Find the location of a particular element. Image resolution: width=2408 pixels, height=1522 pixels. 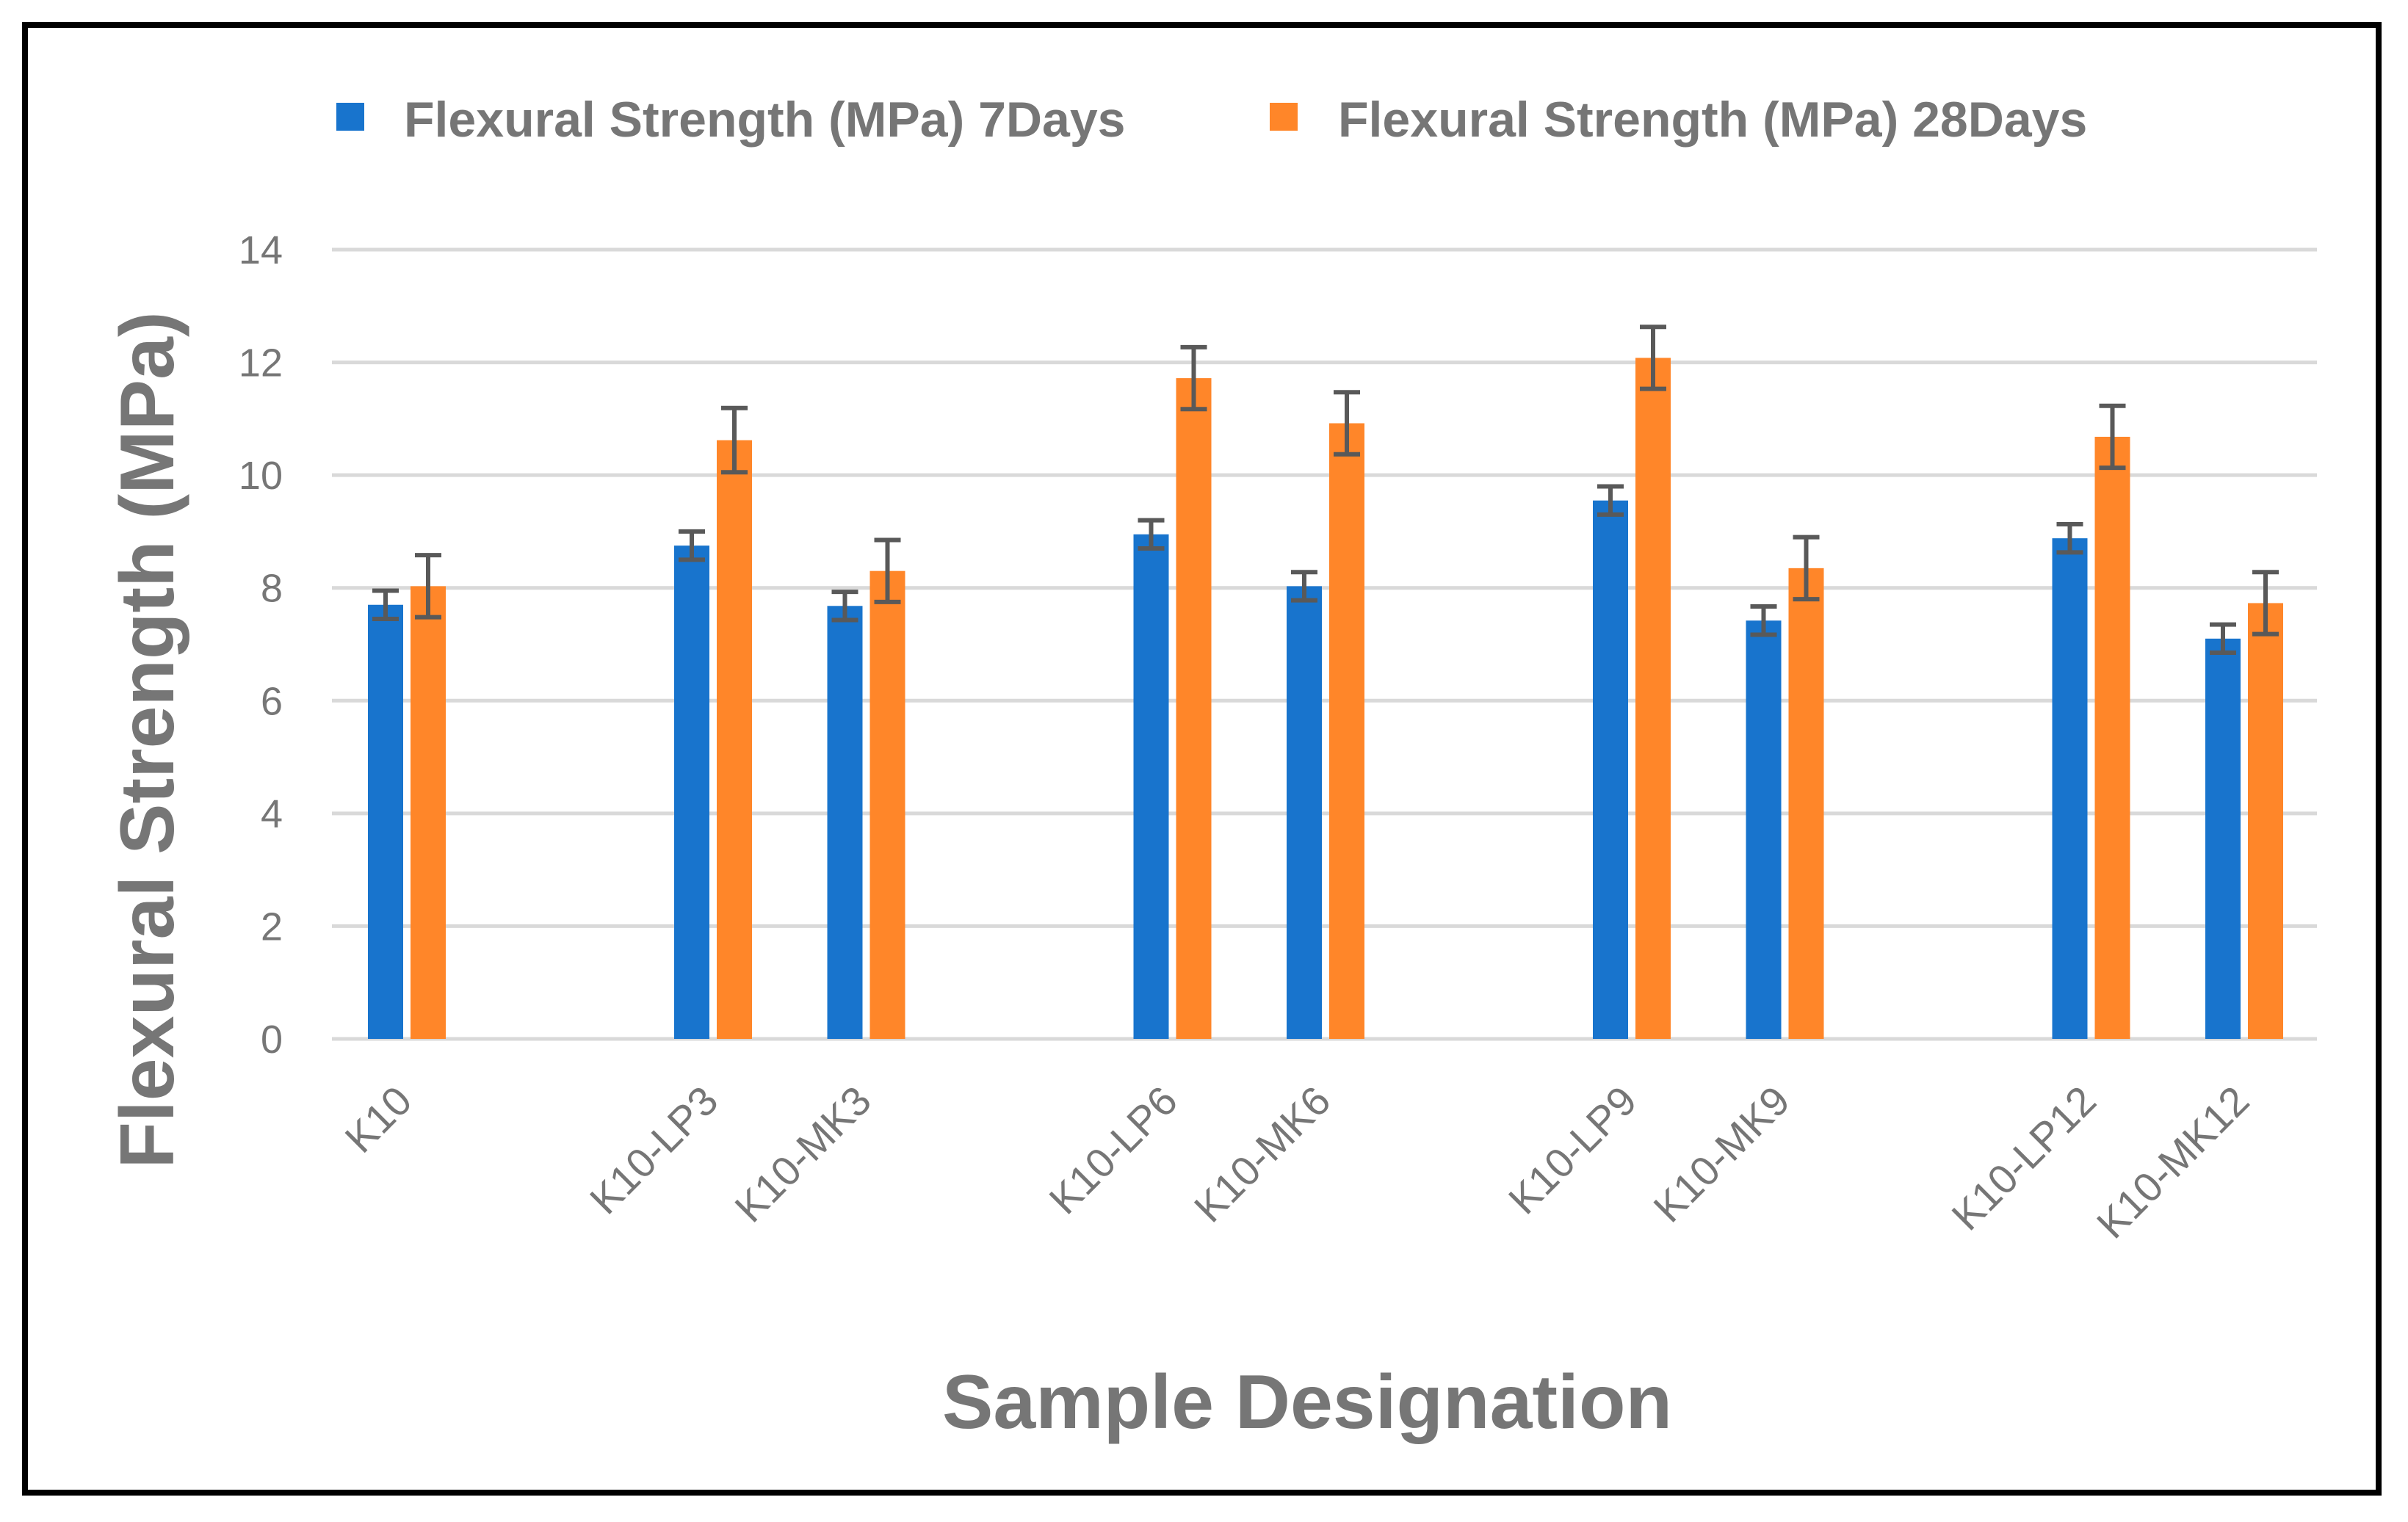

error-bar-K10-LP3-7days is located at coordinates (692, 545).